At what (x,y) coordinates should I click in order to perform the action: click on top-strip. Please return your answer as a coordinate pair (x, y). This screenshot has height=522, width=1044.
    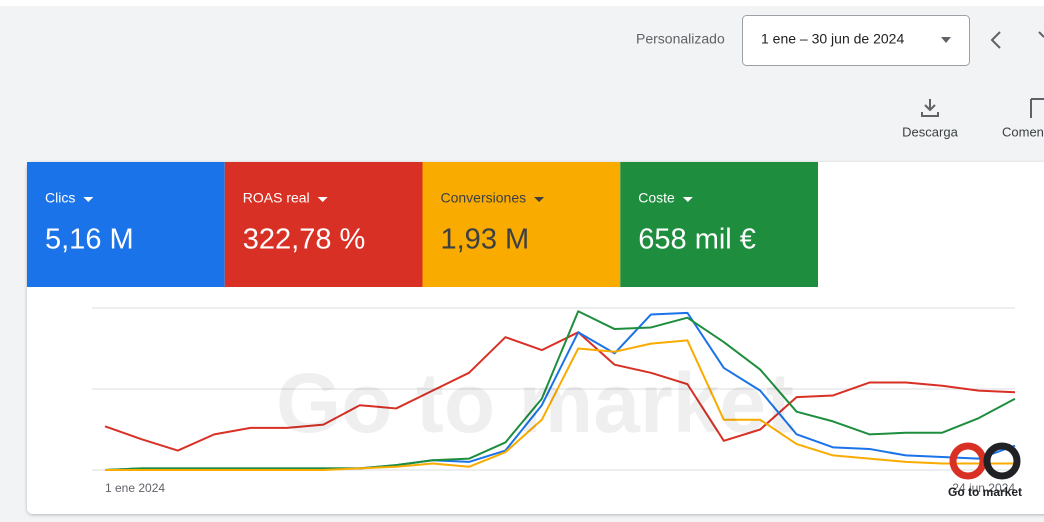
    Looking at the image, I should click on (522, 3).